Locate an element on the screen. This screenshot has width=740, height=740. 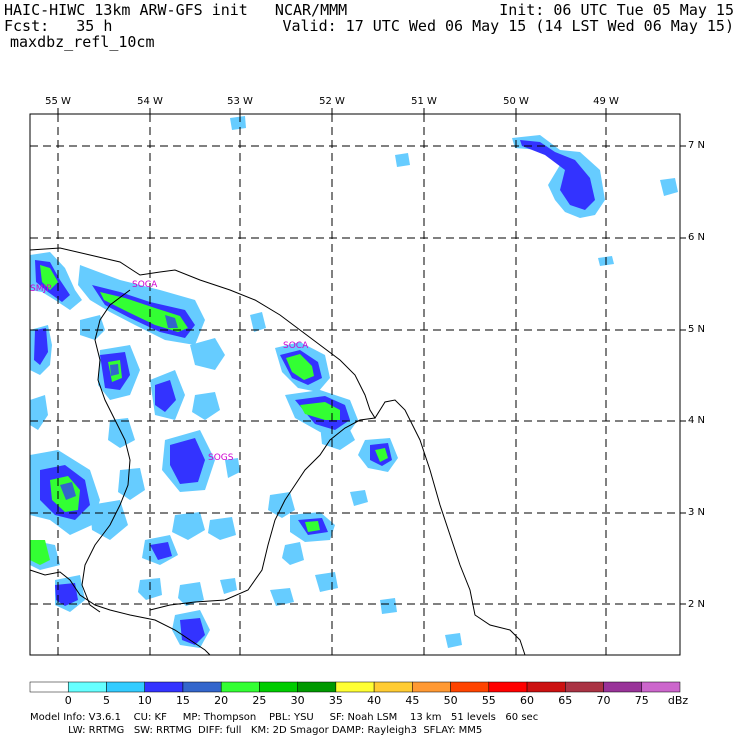
colorbar-level-label: 25 is located at coordinates (259, 700).